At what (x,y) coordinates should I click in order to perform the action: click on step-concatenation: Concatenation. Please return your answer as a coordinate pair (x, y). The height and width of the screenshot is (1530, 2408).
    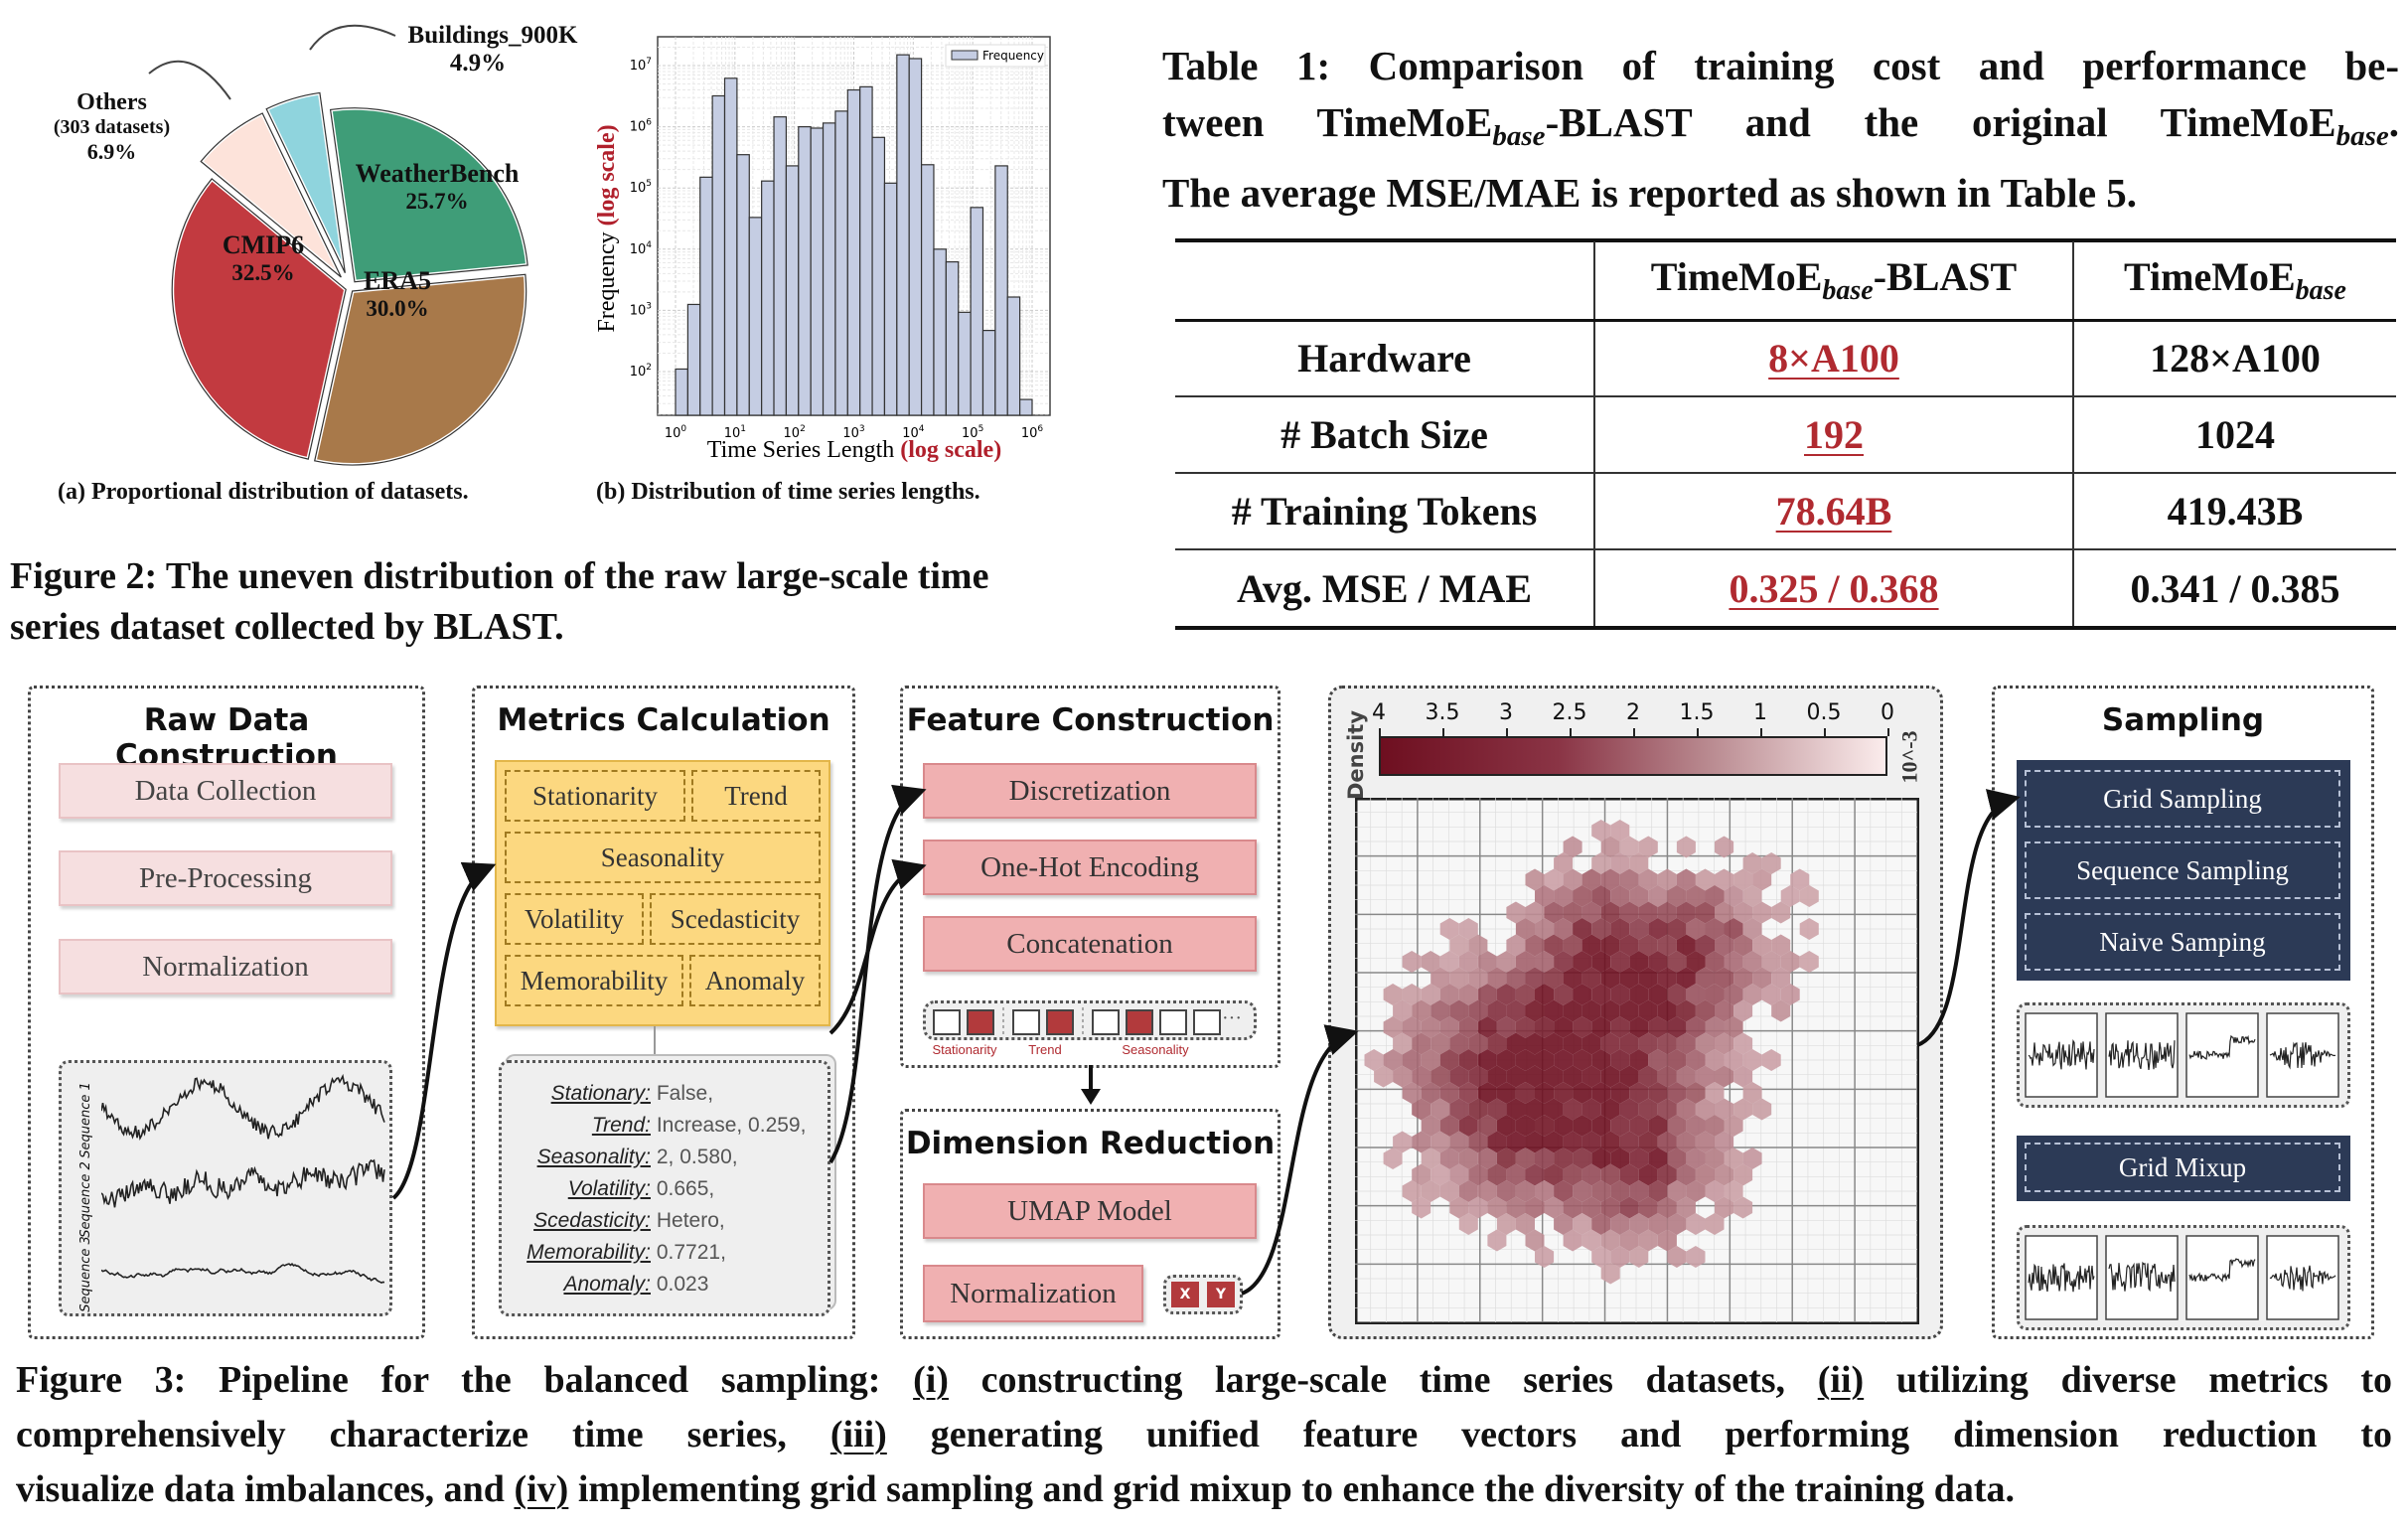
    Looking at the image, I should click on (1090, 944).